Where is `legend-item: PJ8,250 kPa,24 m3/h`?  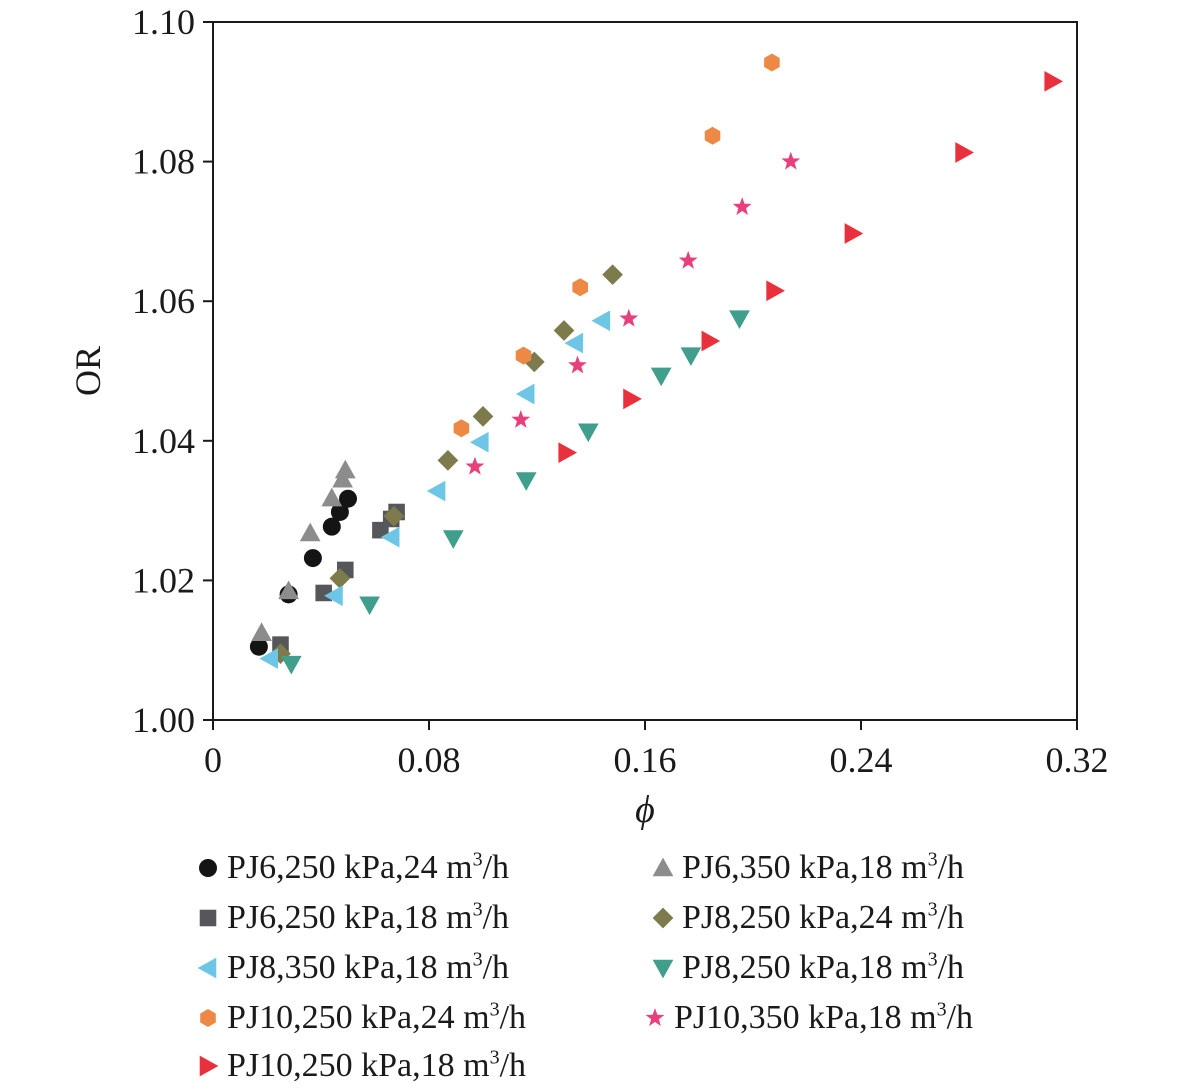 legend-item: PJ8,250 kPa,24 m3/h is located at coordinates (807, 918).